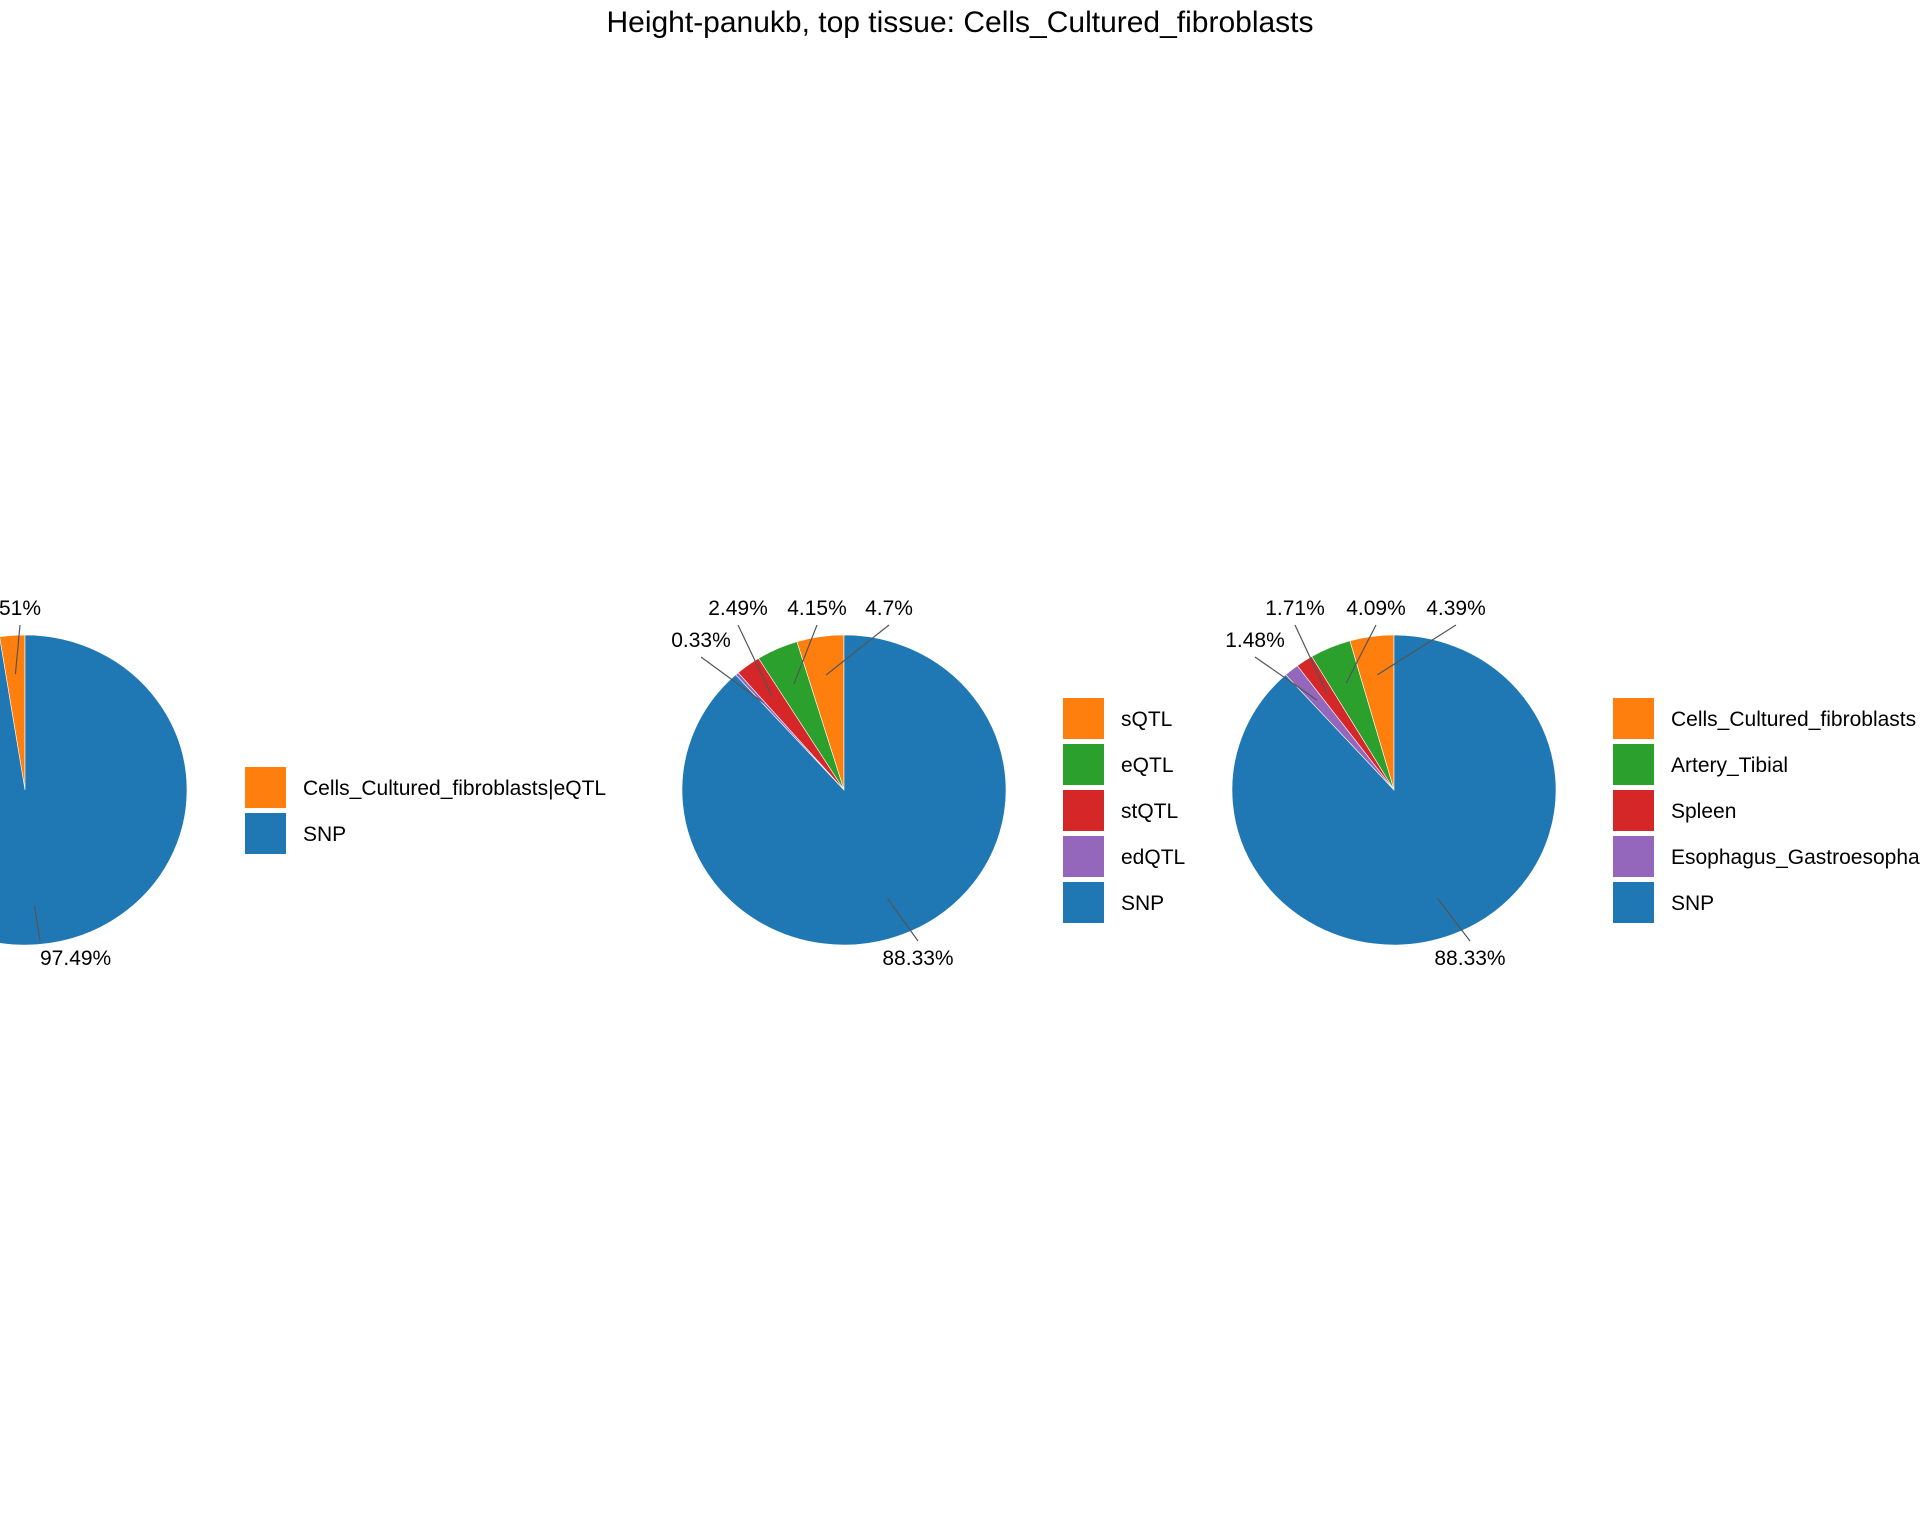 The width and height of the screenshot is (1920, 1536). What do you see at coordinates (1295, 608) in the screenshot?
I see `slice-value-label: 1.71%` at bounding box center [1295, 608].